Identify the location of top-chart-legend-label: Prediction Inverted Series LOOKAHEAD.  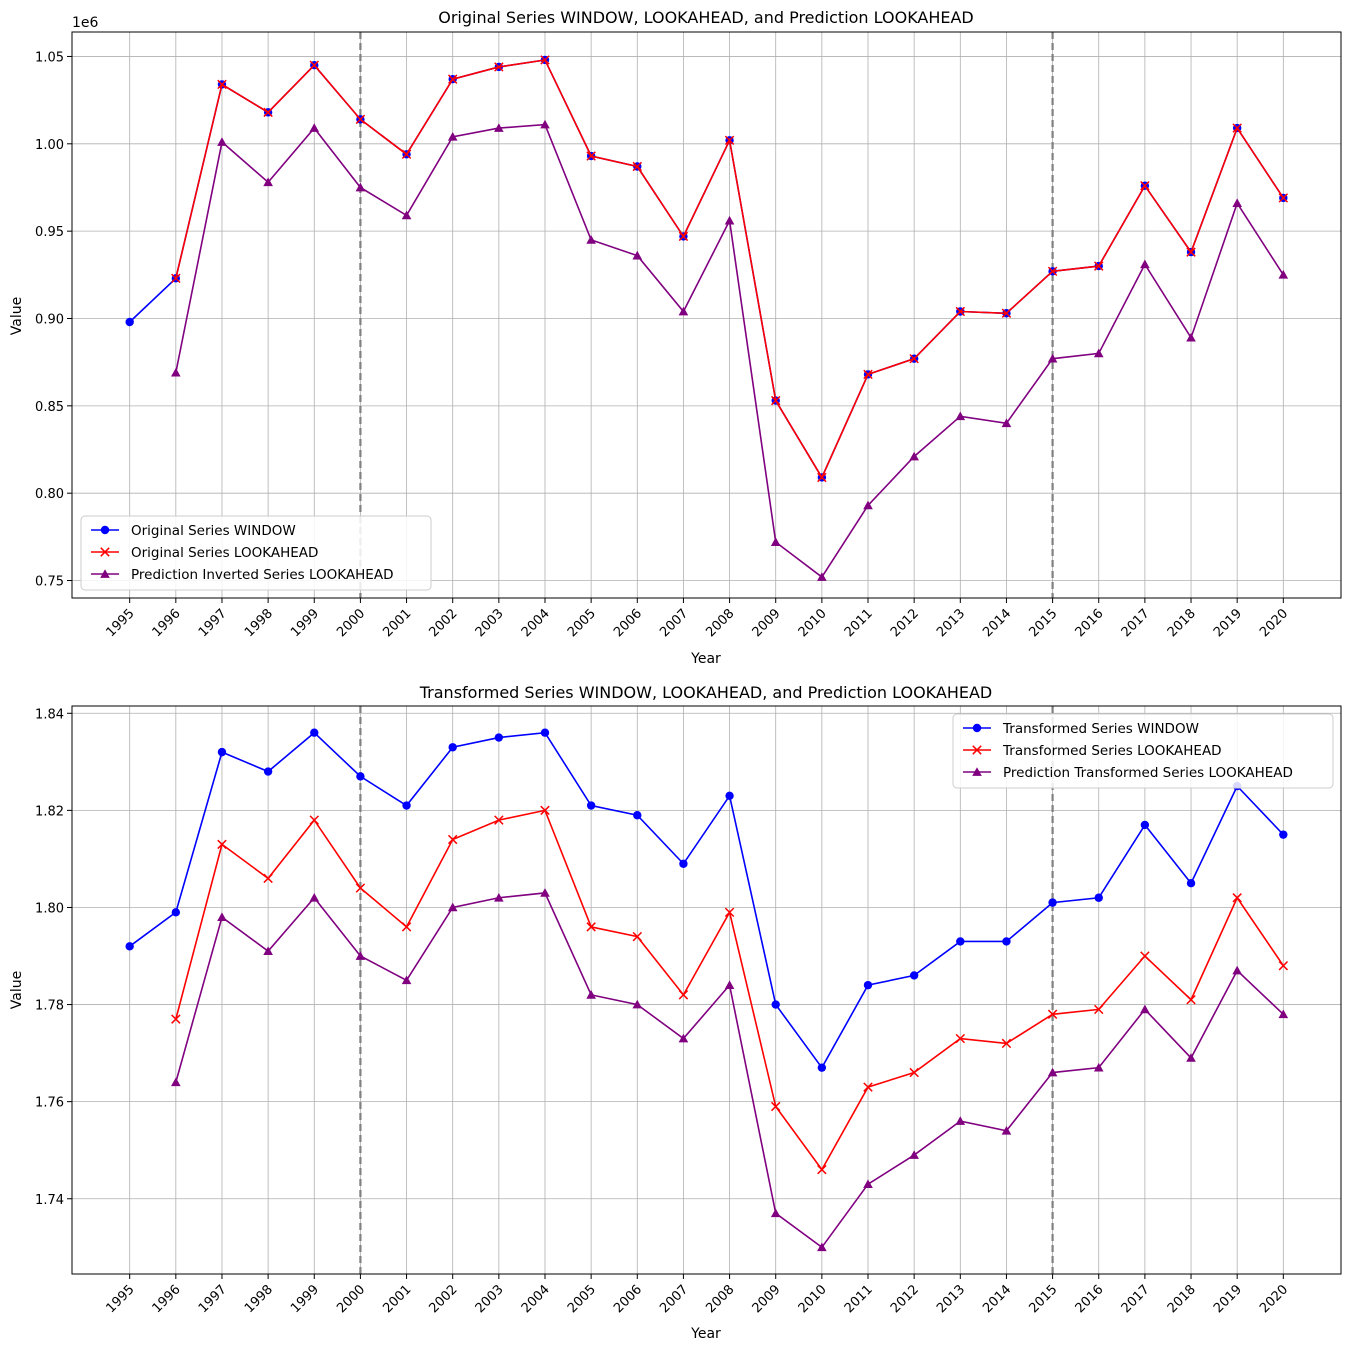
(262, 575).